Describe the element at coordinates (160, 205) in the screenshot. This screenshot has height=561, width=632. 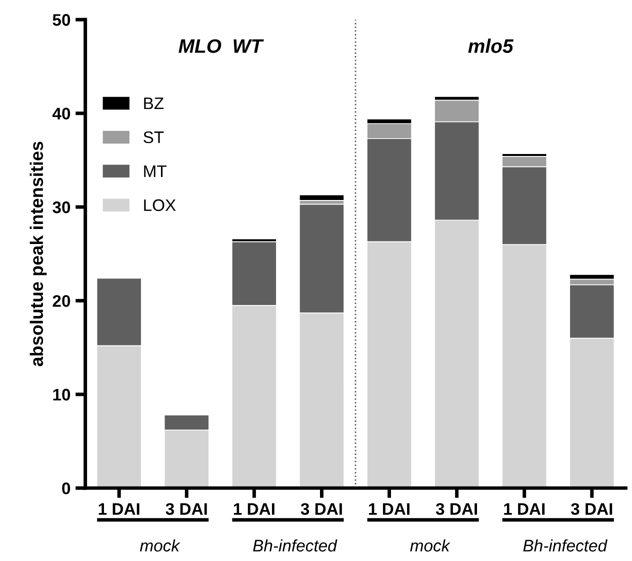
I see `legend-label: LOX` at that location.